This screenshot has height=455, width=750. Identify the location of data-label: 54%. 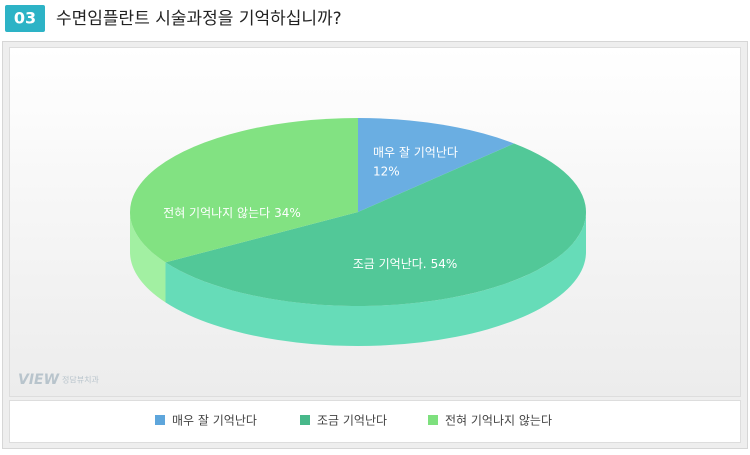
(444, 264).